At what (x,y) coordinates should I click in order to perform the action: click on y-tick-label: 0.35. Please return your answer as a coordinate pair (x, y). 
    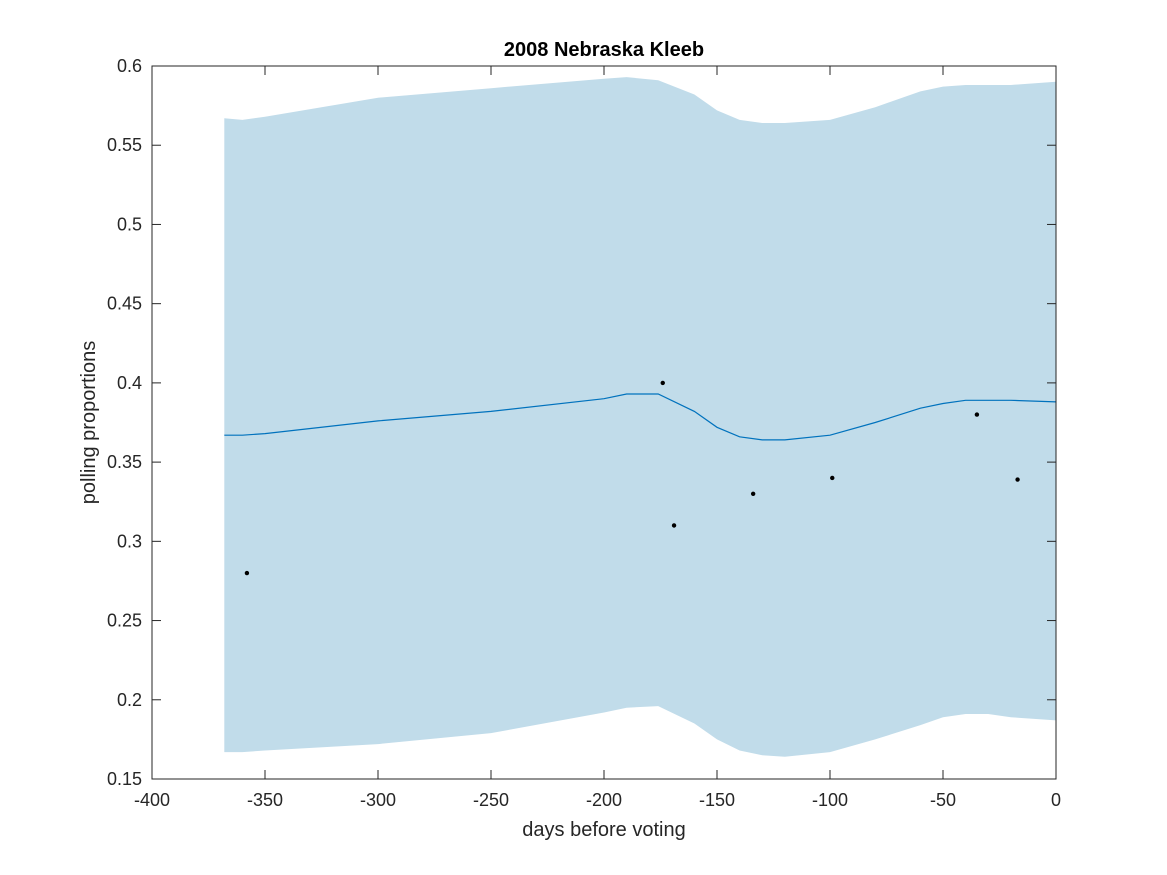
    Looking at the image, I should click on (124, 462).